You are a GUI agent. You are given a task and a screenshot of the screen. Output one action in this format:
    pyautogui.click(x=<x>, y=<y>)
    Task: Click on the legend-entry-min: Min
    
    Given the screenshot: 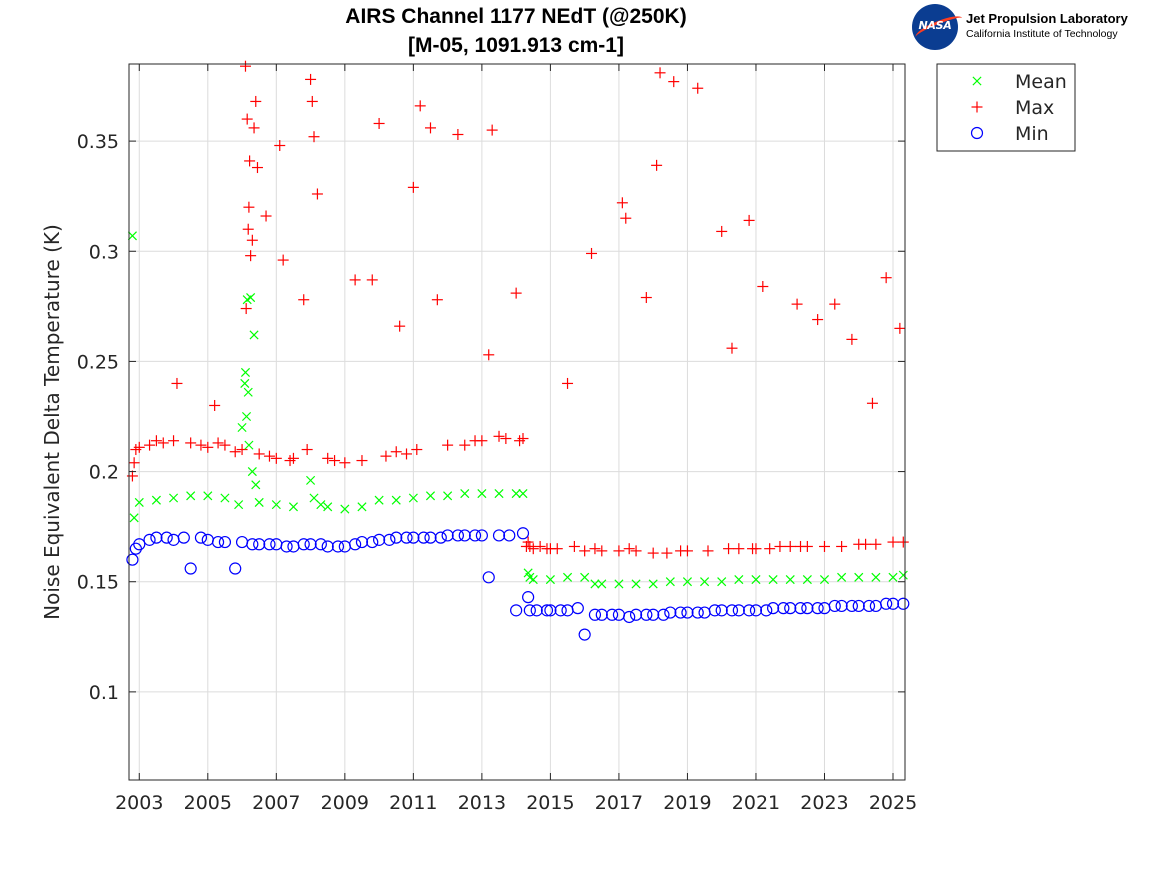 What is the action you would take?
    pyautogui.click(x=1009, y=134)
    